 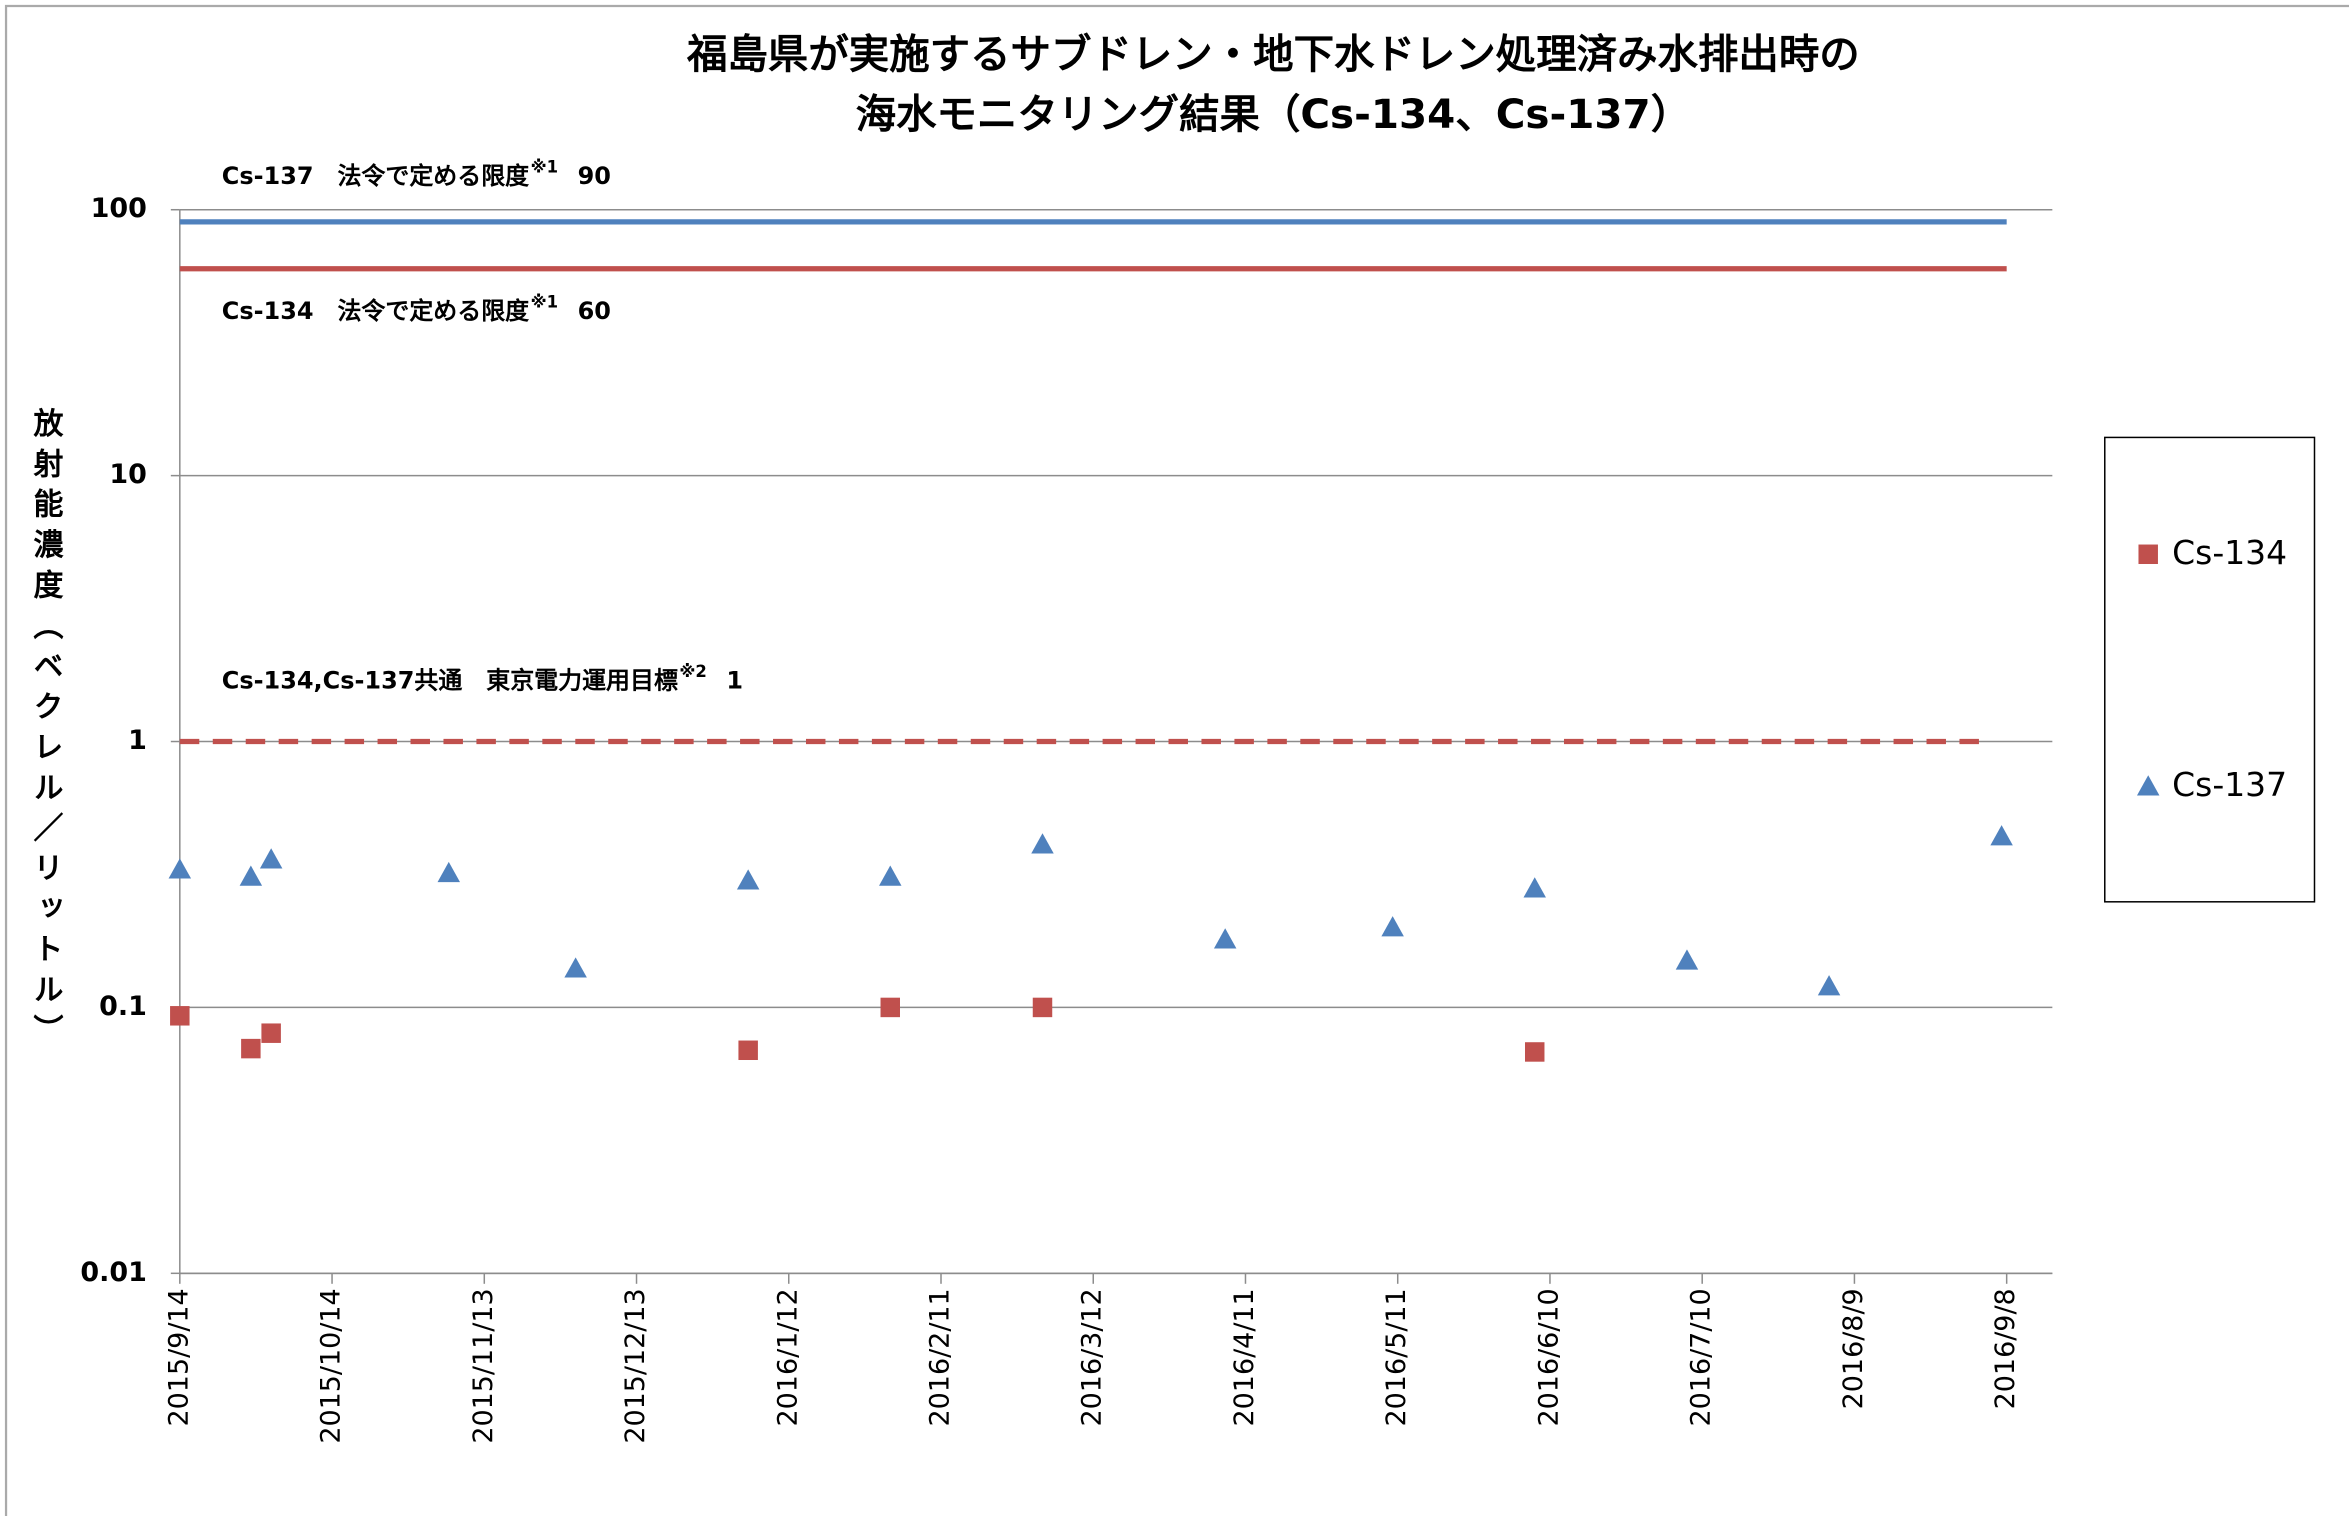 I want to click on reference-note: ※2, so click(x=692, y=671).